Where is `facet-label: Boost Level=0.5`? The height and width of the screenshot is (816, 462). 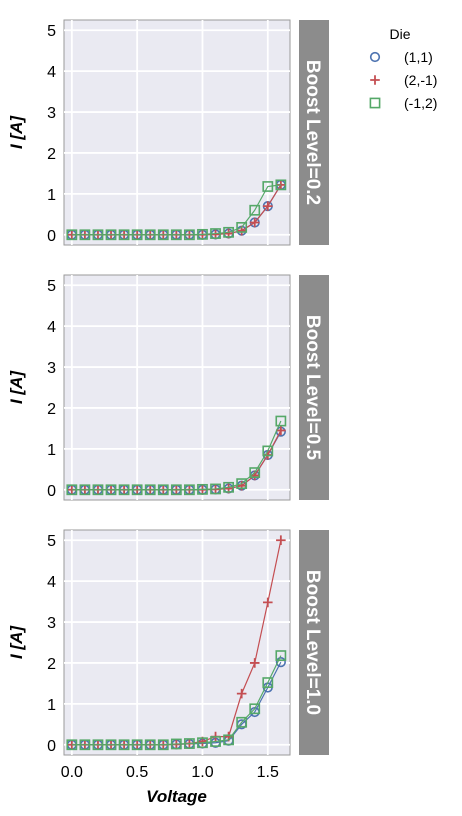
facet-label: Boost Level=0.5 is located at coordinates (312, 388).